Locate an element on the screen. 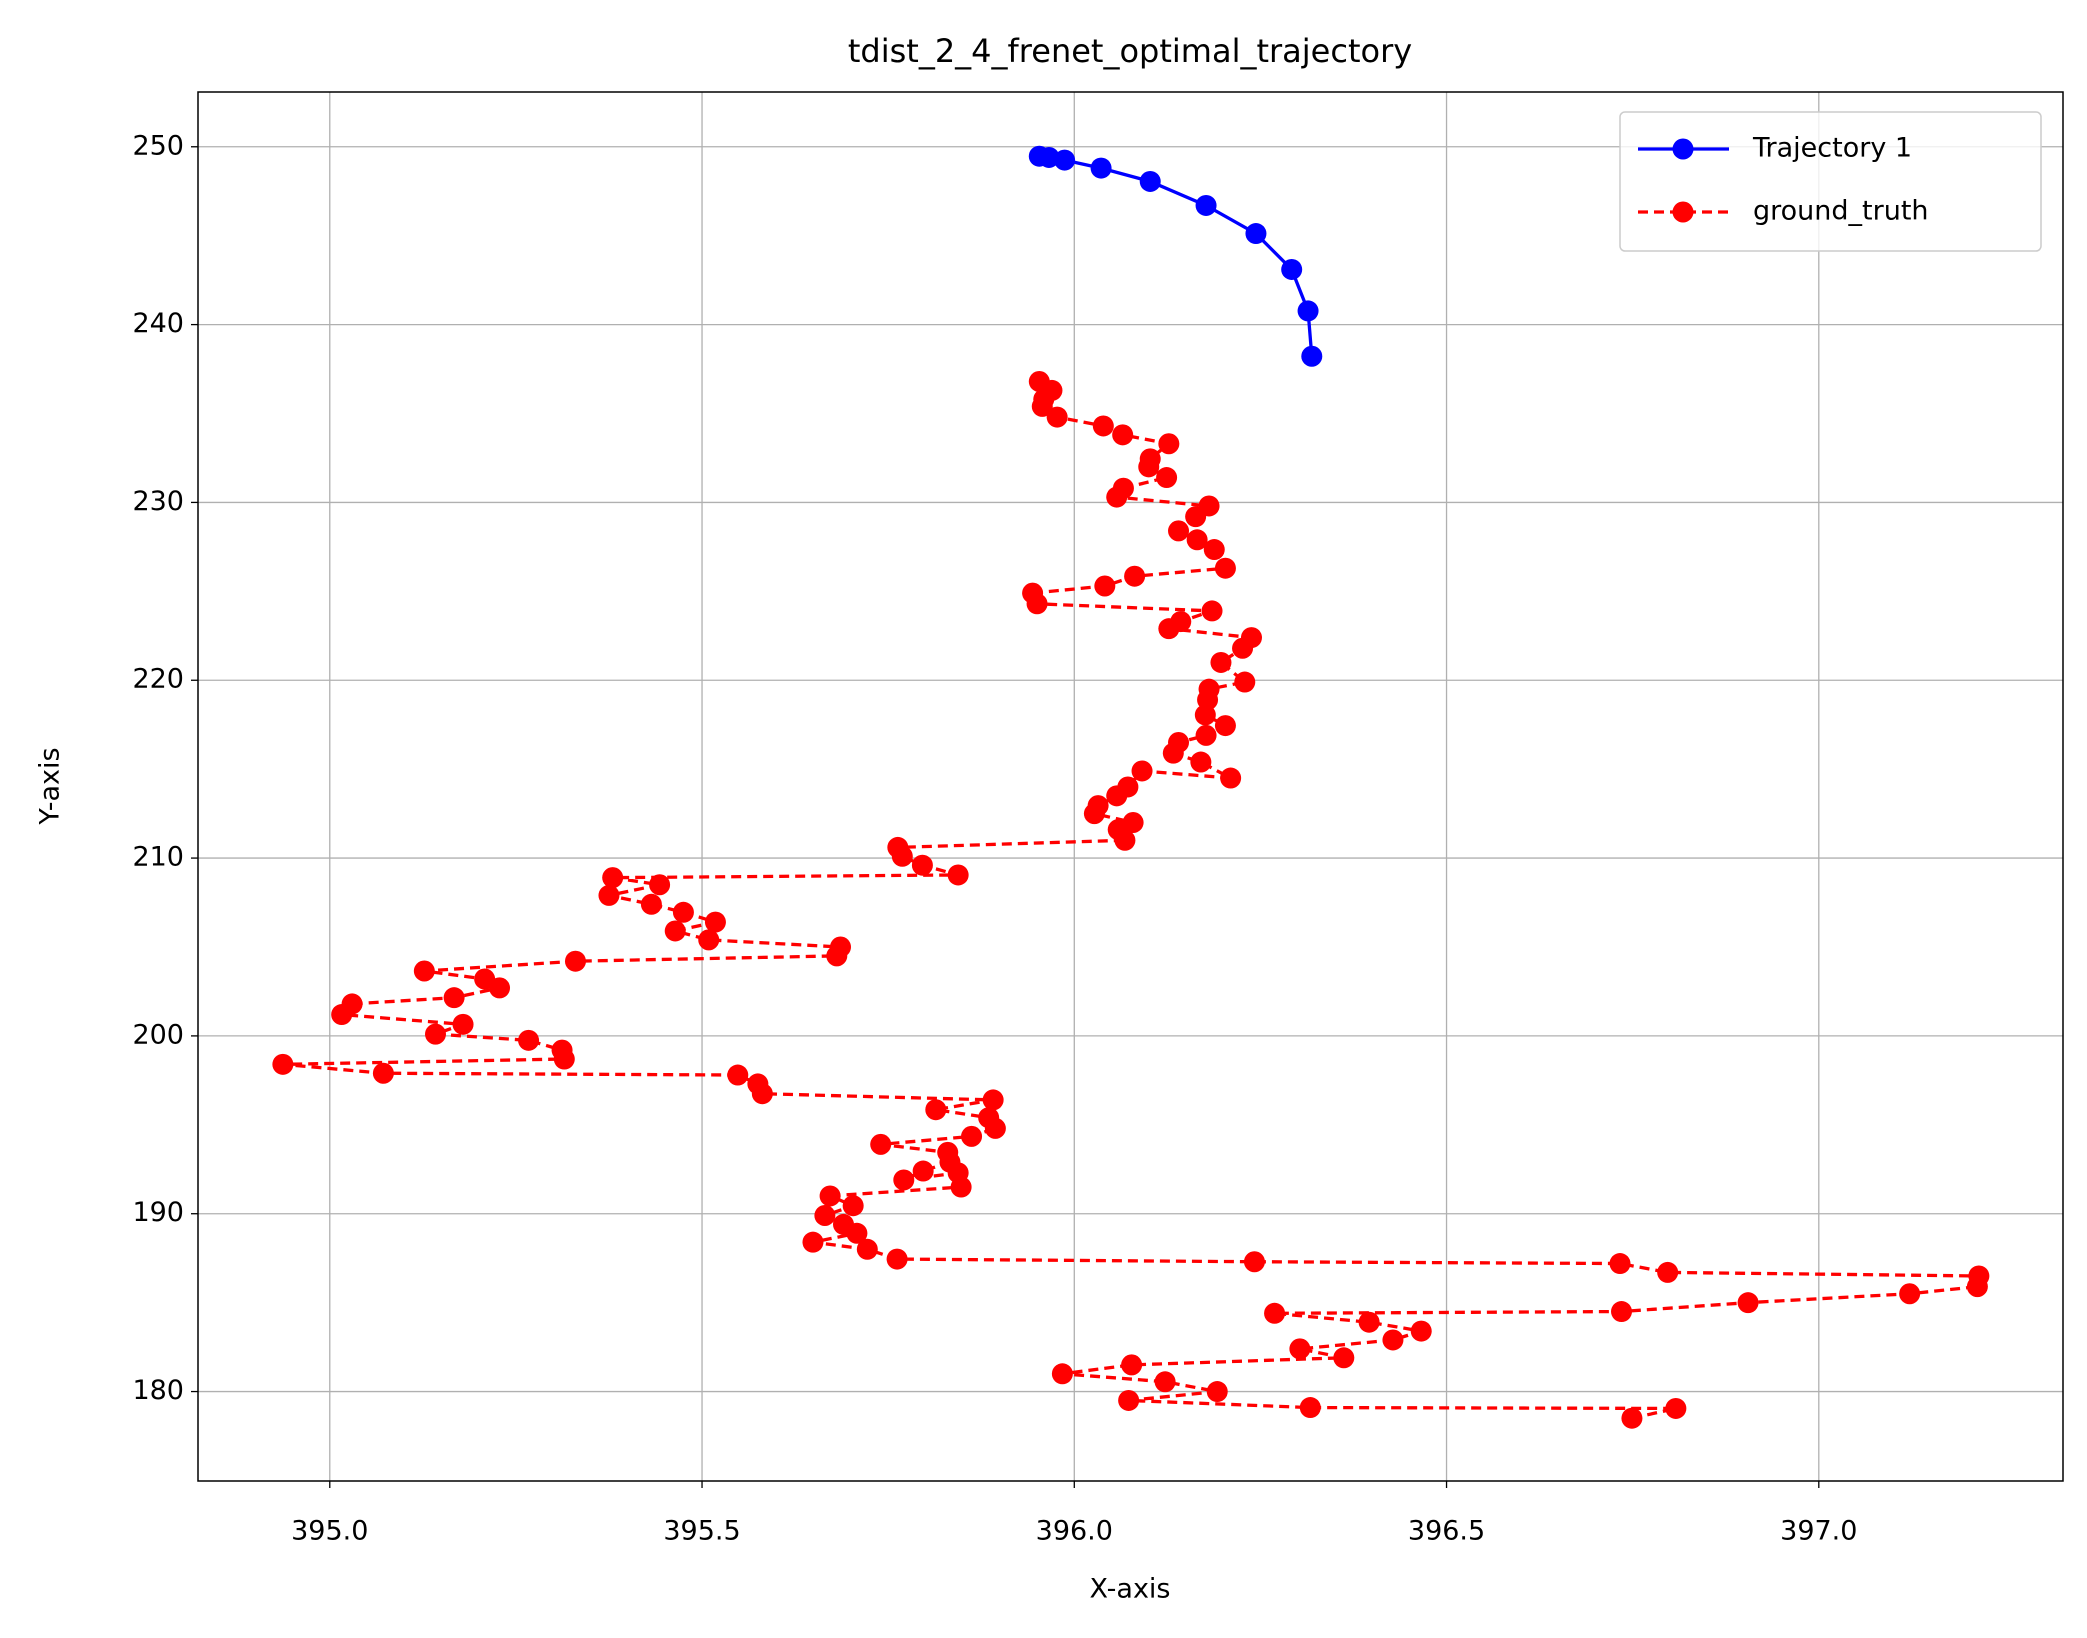 The width and height of the screenshot is (2087, 1638). series-line is located at coordinates (1176, 255).